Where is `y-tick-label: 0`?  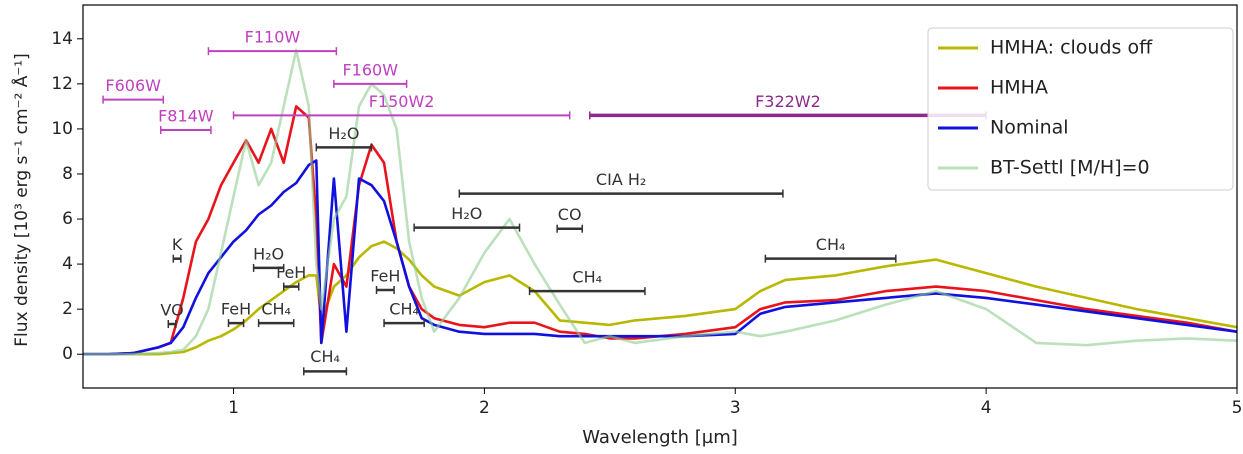
y-tick-label: 0 is located at coordinates (67, 354).